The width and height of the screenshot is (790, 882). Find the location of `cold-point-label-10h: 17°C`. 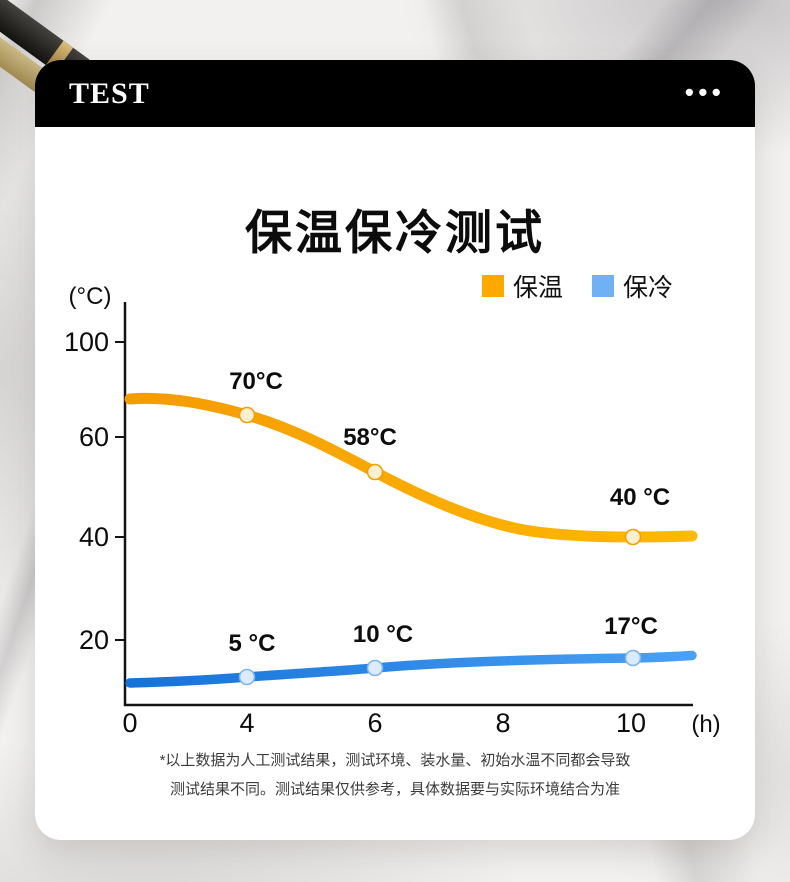

cold-point-label-10h: 17°C is located at coordinates (631, 626).